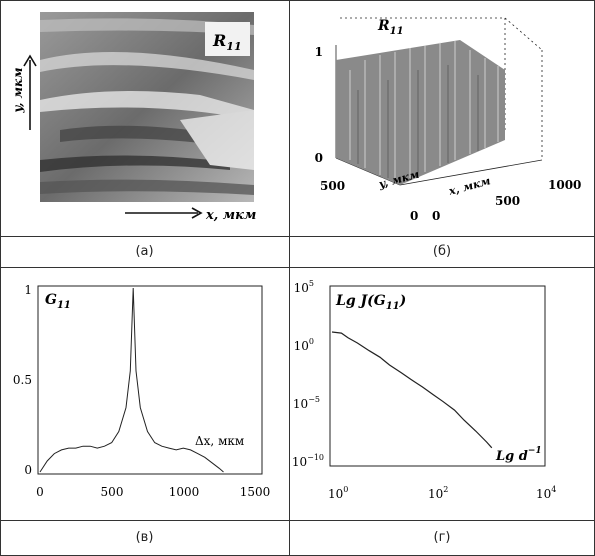 The image size is (595, 556). Describe the element at coordinates (64, 305) in the screenshot. I see `panel-c-label-sub: 11` at that location.